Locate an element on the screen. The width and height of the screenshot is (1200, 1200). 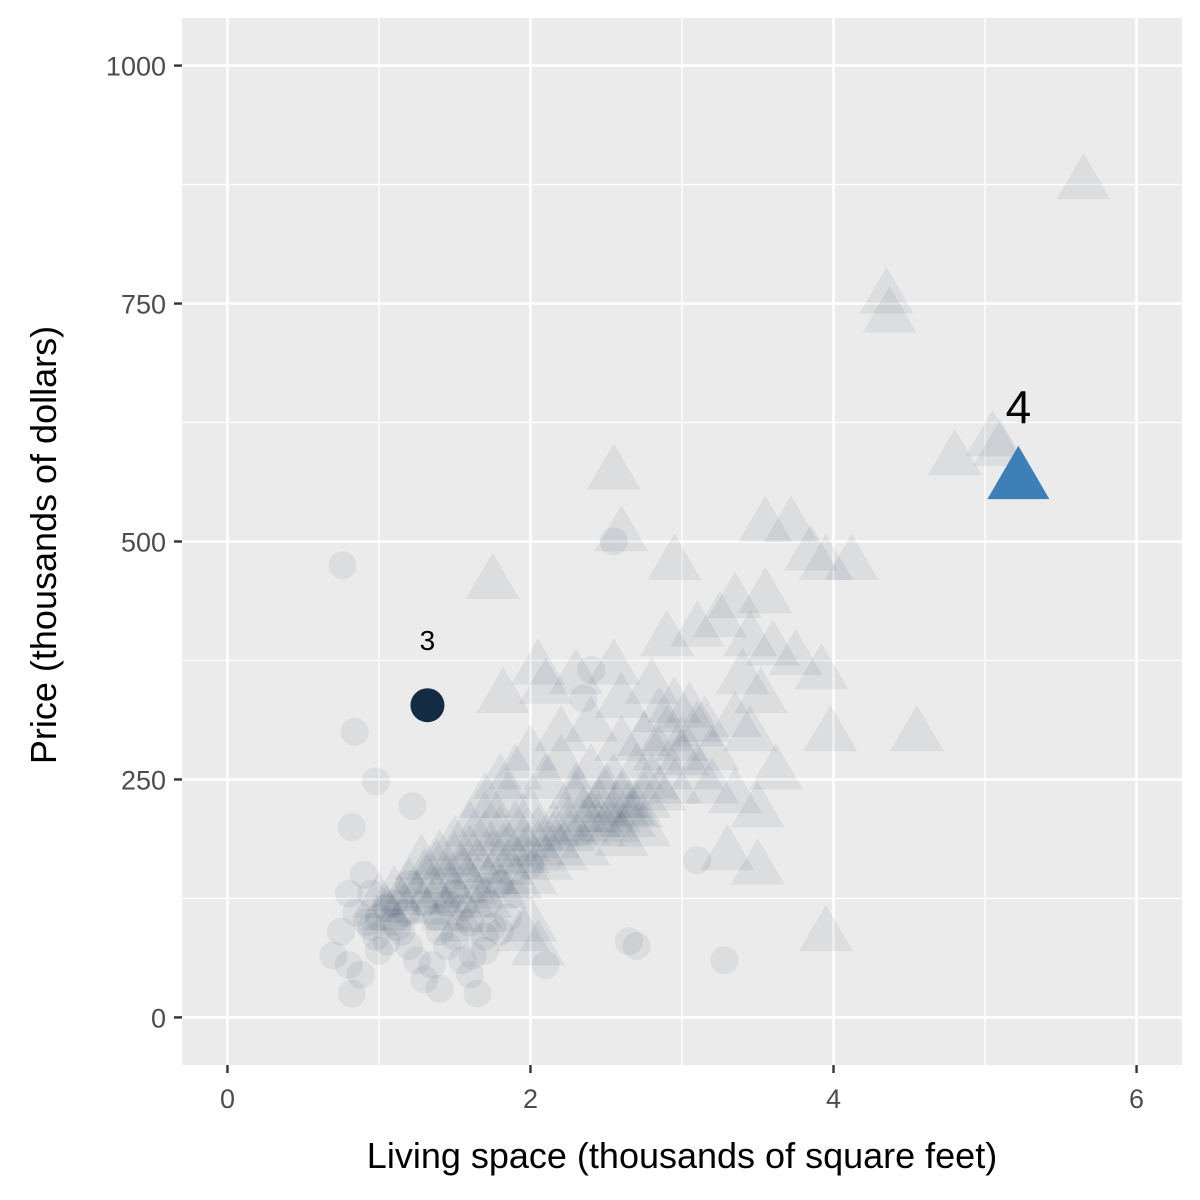
y-tick-label: 750 is located at coordinates (143, 305).